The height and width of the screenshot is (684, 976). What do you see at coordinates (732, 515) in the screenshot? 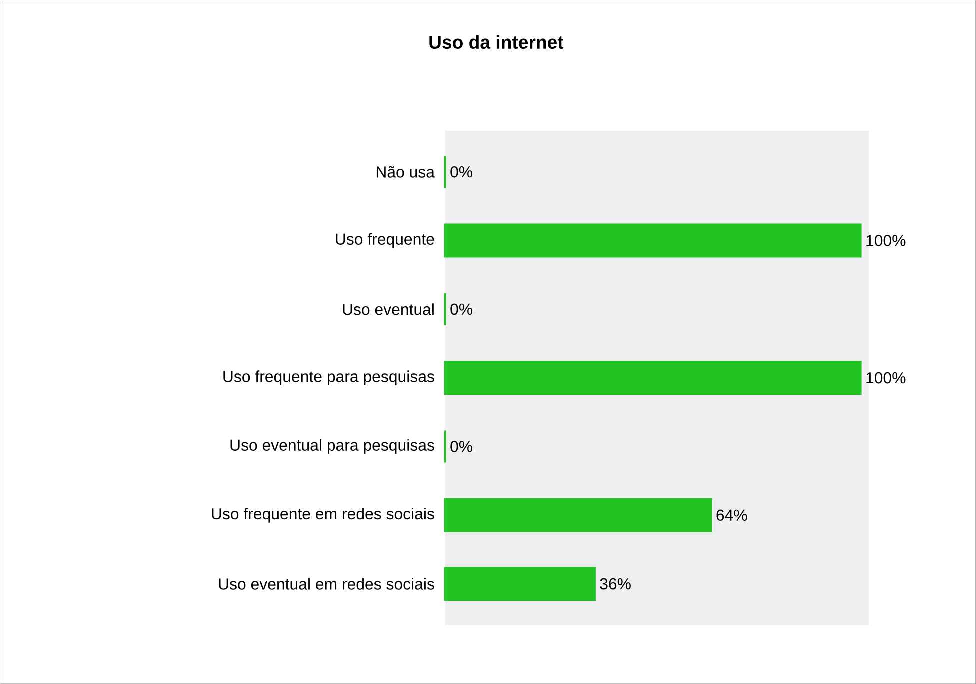
I see `data-label: 64%` at bounding box center [732, 515].